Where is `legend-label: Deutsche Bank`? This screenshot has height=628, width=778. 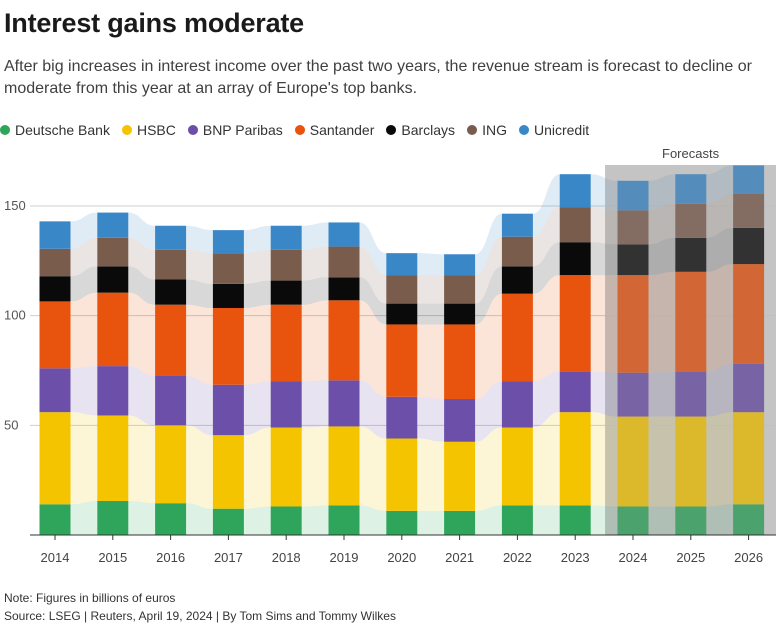 legend-label: Deutsche Bank is located at coordinates (62, 130).